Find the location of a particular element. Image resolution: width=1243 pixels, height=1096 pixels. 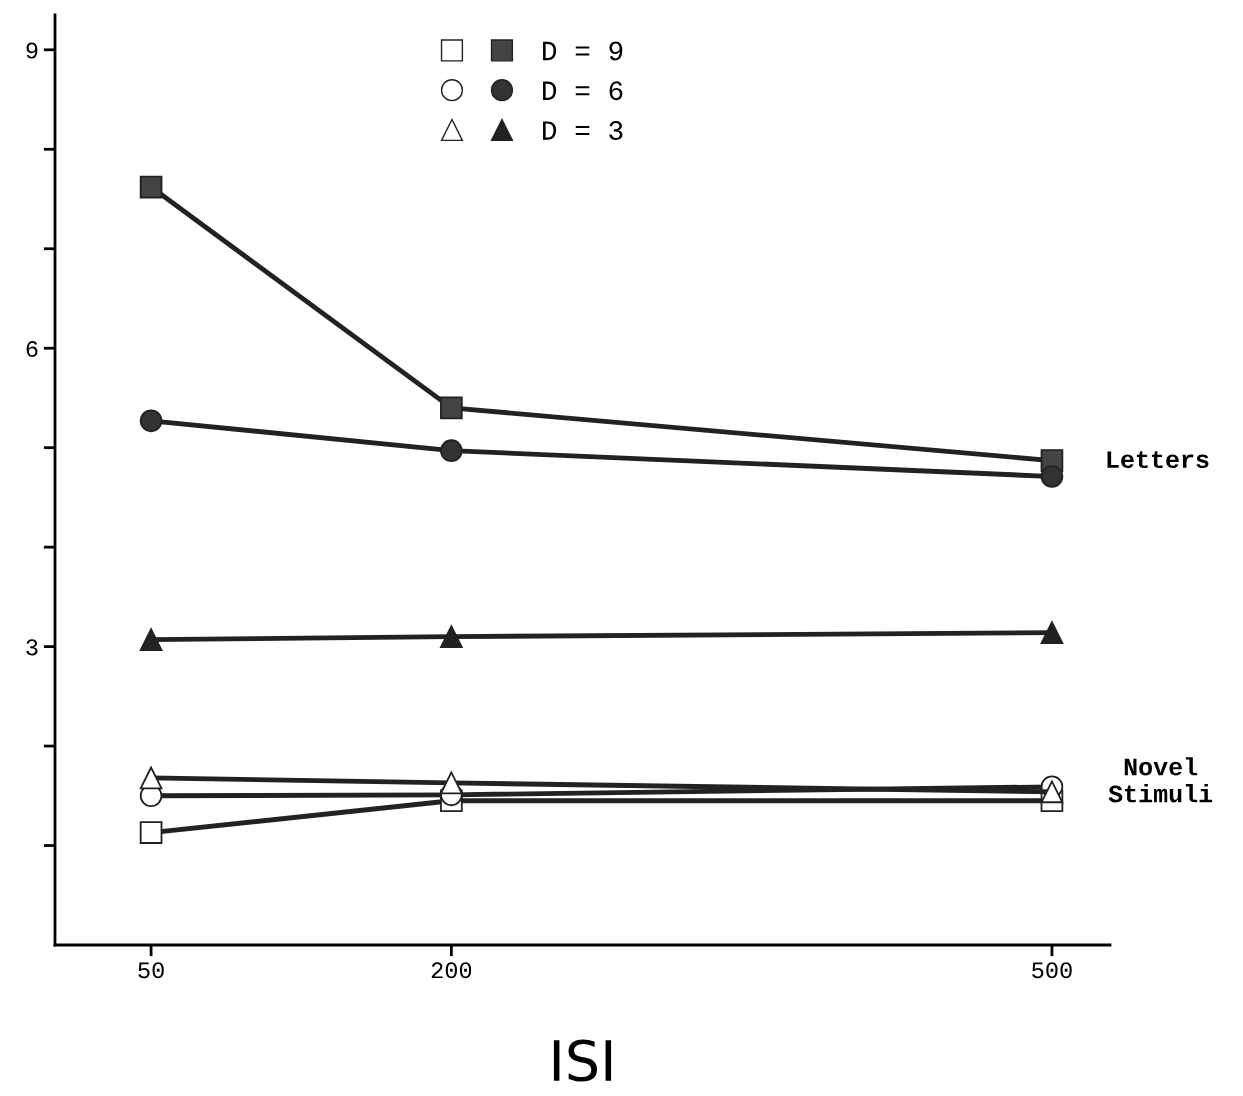

annotation: Novel Stimuli is located at coordinates (1160, 780).